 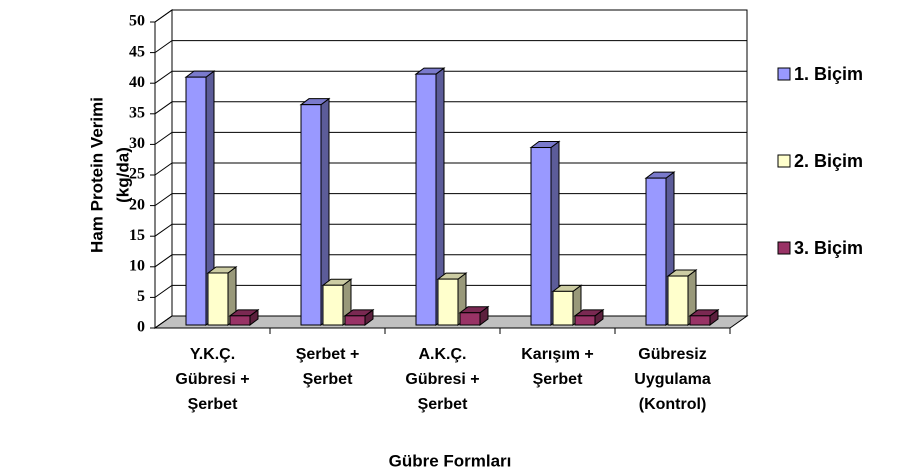 What do you see at coordinates (828, 74) in the screenshot?
I see `legend-label: 1. Biçim` at bounding box center [828, 74].